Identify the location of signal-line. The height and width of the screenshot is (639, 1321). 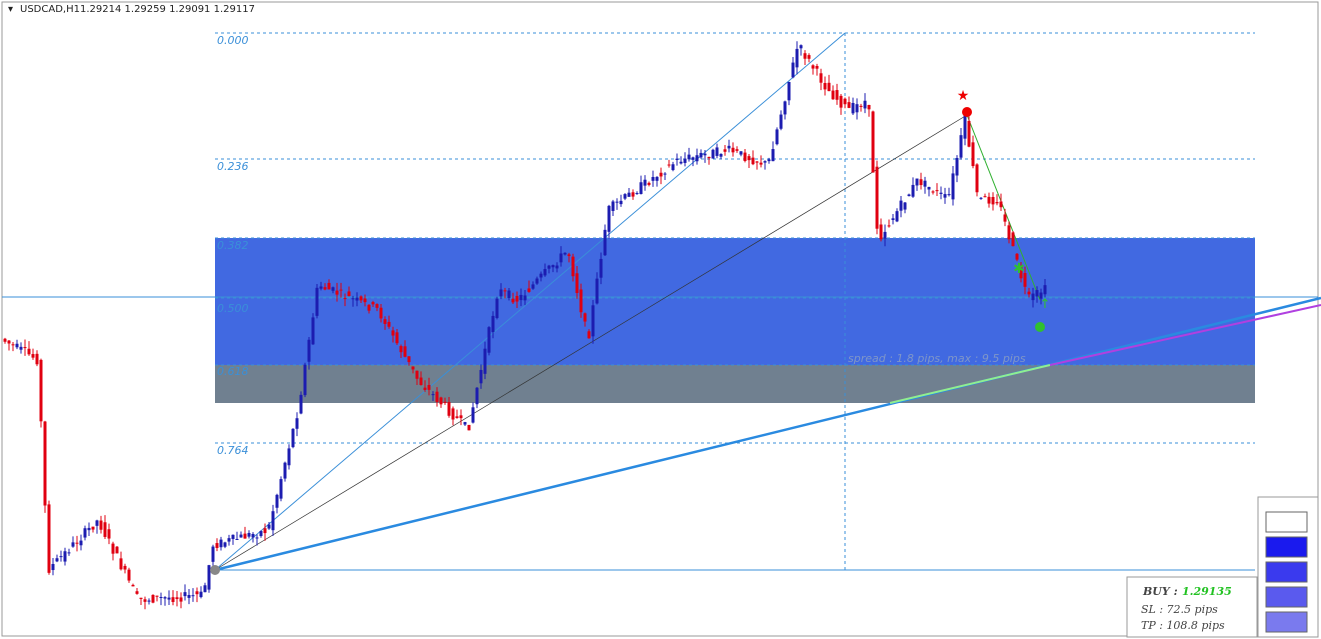
(1003, 207).